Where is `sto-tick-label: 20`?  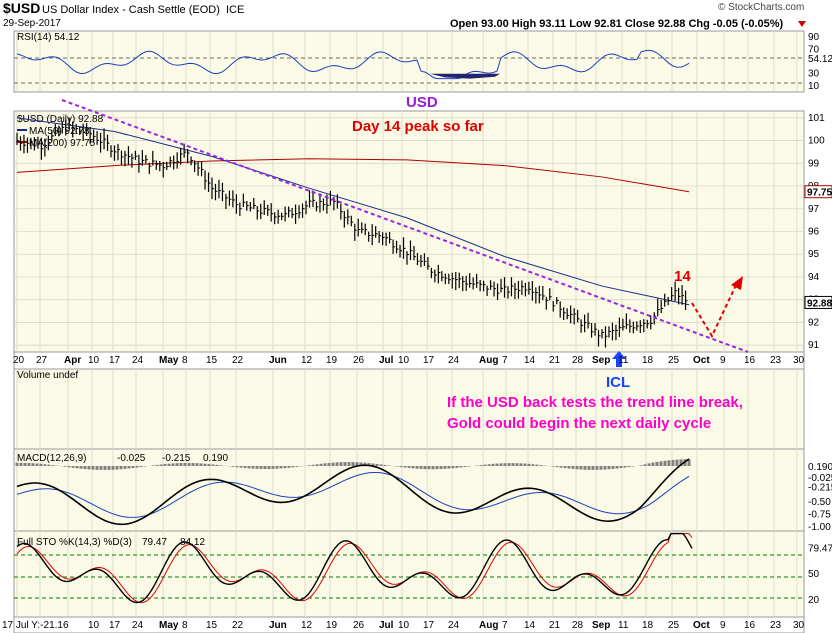
sto-tick-label: 20 is located at coordinates (814, 600).